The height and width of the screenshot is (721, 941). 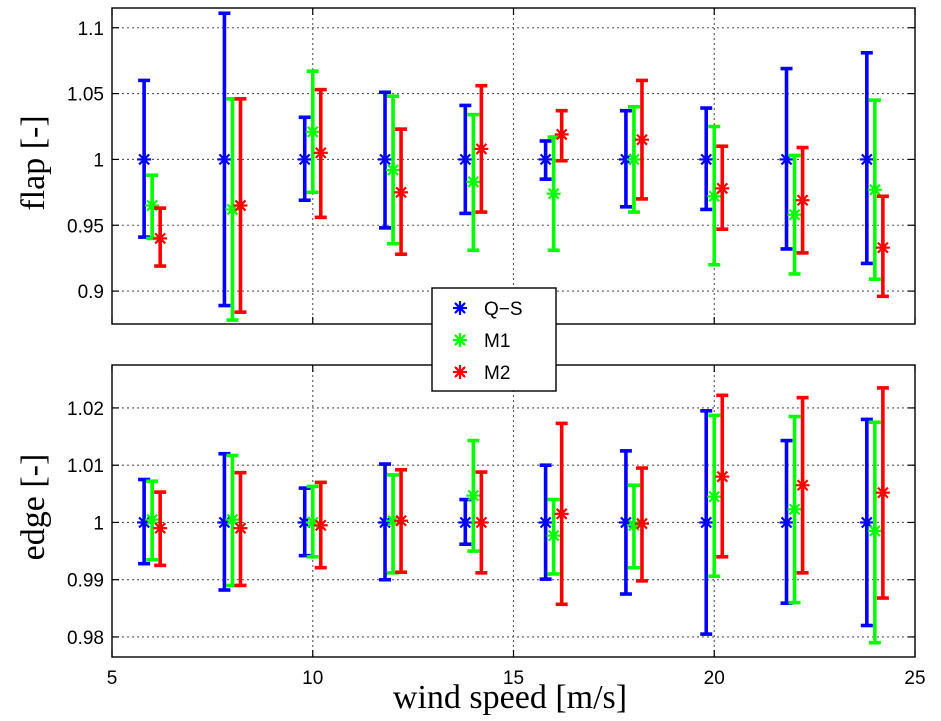 What do you see at coordinates (914, 678) in the screenshot?
I see `x-tick-label: 25` at bounding box center [914, 678].